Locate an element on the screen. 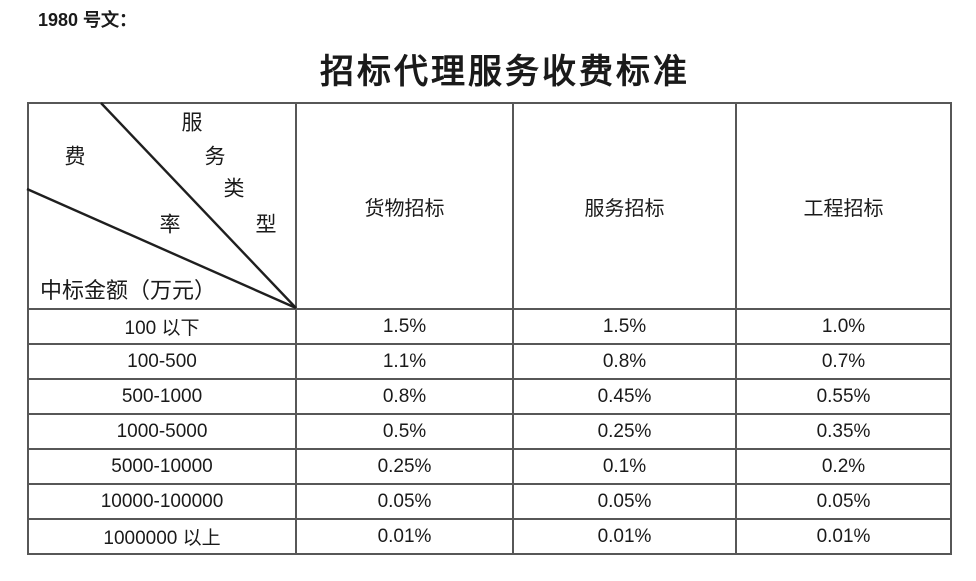 This screenshot has height=581, width=976. fee-value: 0.35% is located at coordinates (843, 431).